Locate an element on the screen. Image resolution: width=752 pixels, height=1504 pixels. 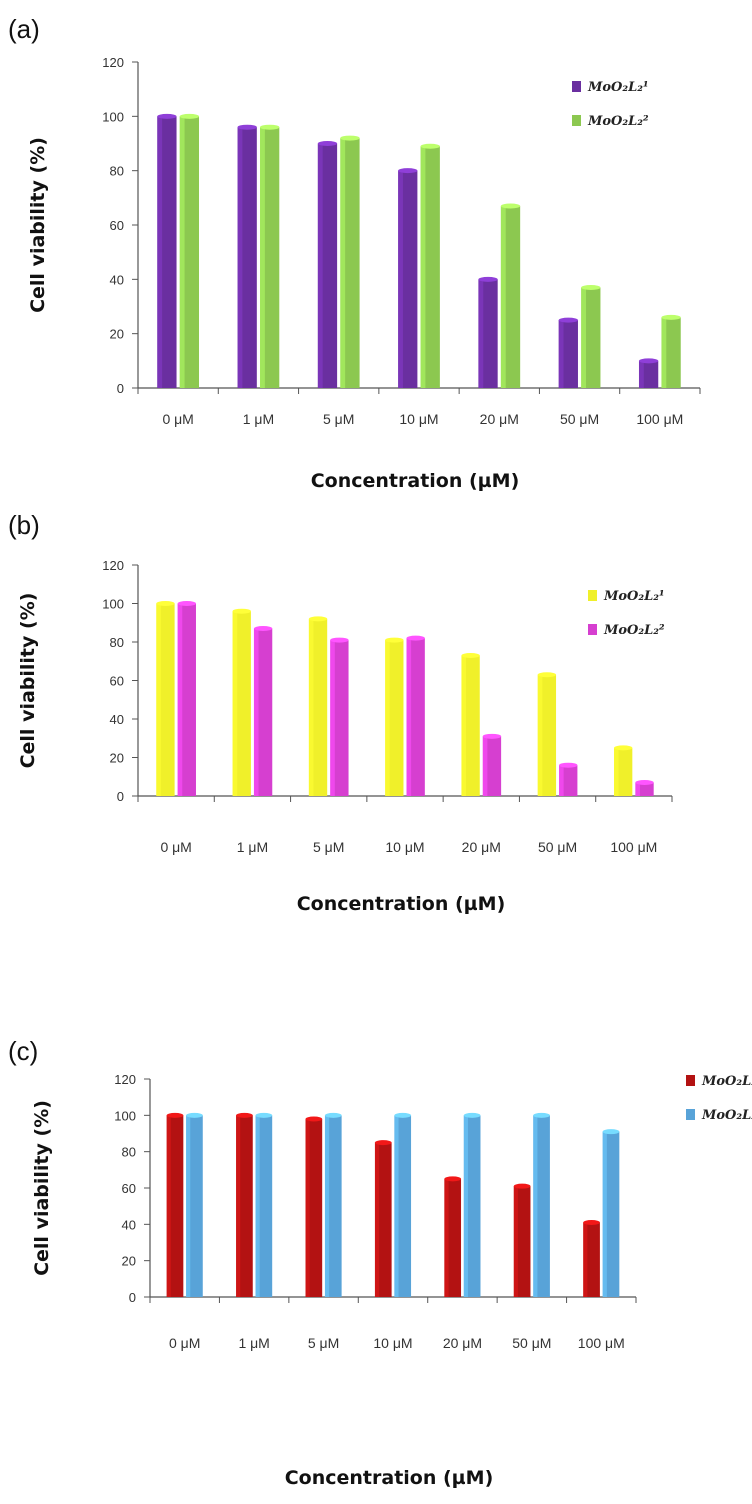
y-tick-label: 0 is located at coordinates (120, 796).